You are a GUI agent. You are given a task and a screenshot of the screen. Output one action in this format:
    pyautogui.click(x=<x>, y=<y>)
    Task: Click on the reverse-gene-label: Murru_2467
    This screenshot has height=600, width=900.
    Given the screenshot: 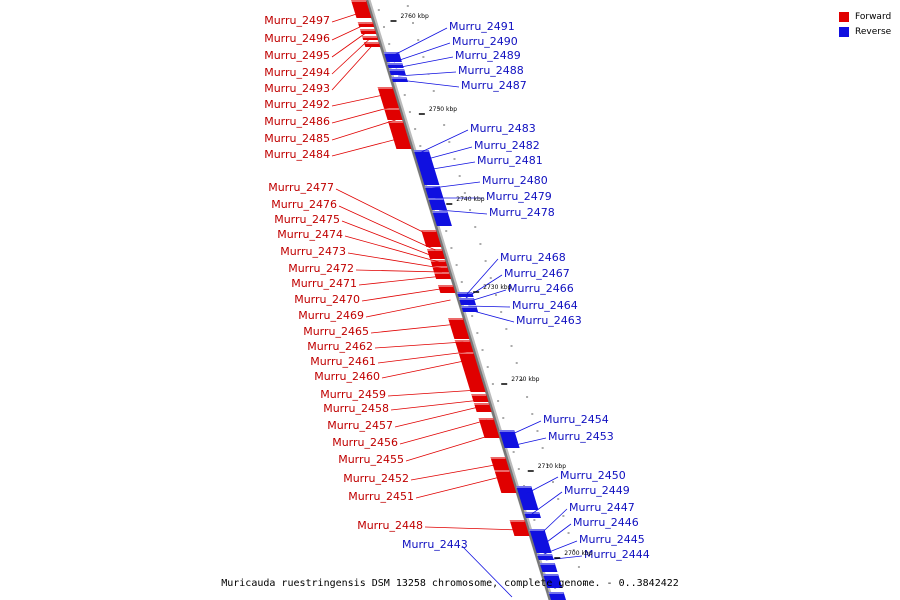 What is the action you would take?
    pyautogui.click(x=537, y=273)
    